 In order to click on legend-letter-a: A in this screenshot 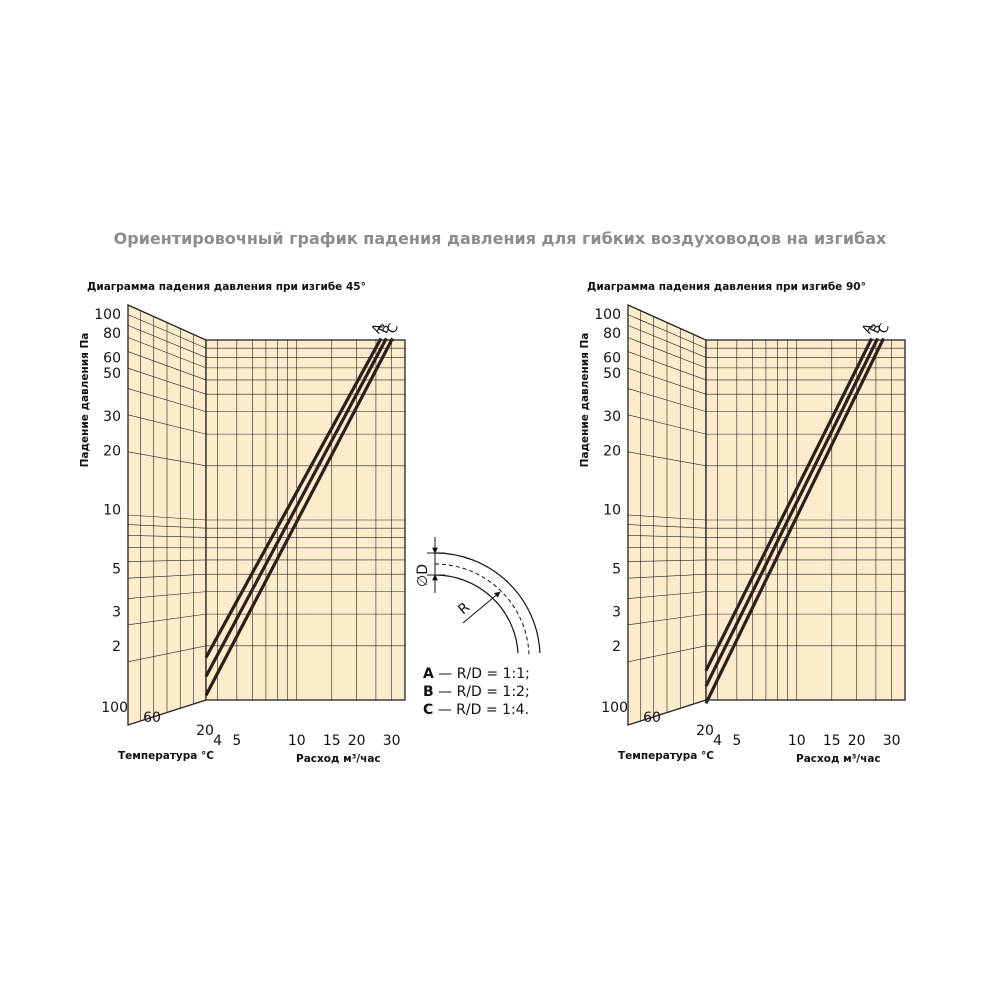, I will do `click(428, 674)`.